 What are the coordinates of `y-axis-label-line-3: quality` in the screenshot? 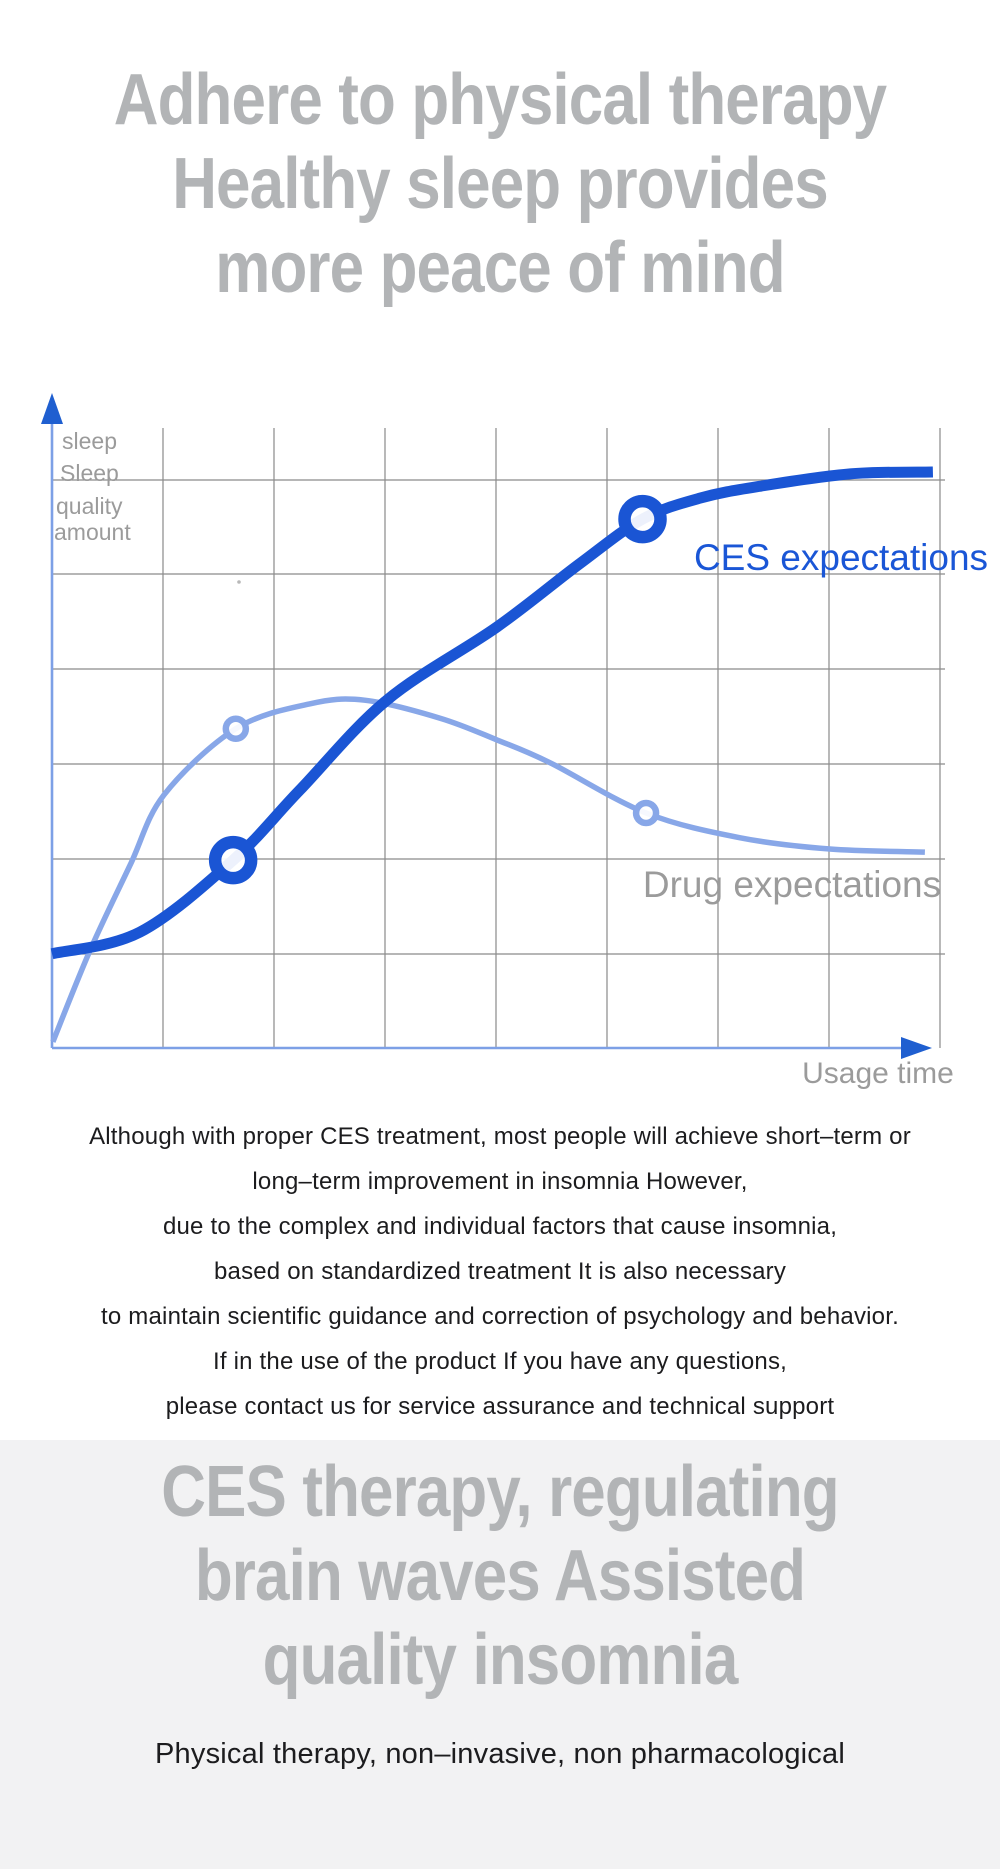 It's located at (89, 506).